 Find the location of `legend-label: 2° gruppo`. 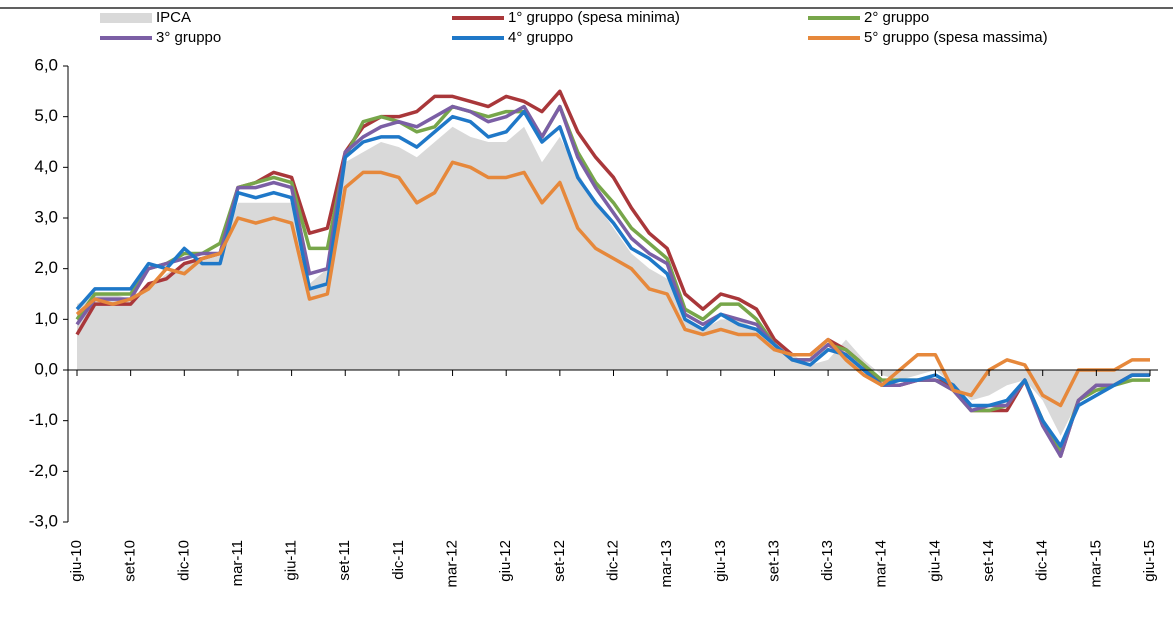

legend-label: 2° gruppo is located at coordinates (896, 17).